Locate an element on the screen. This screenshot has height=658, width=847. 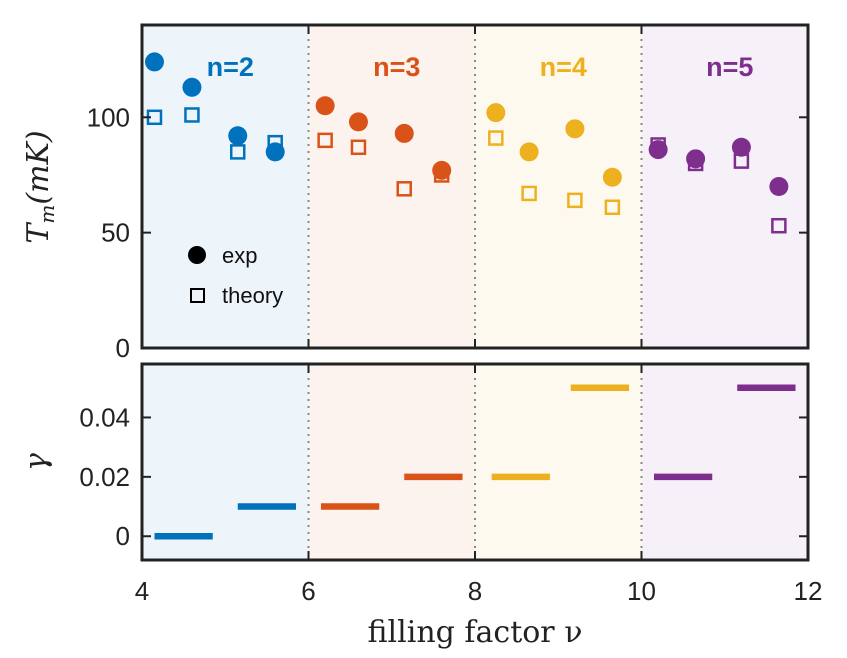
y-tick-label: 100 is located at coordinates (108, 117).